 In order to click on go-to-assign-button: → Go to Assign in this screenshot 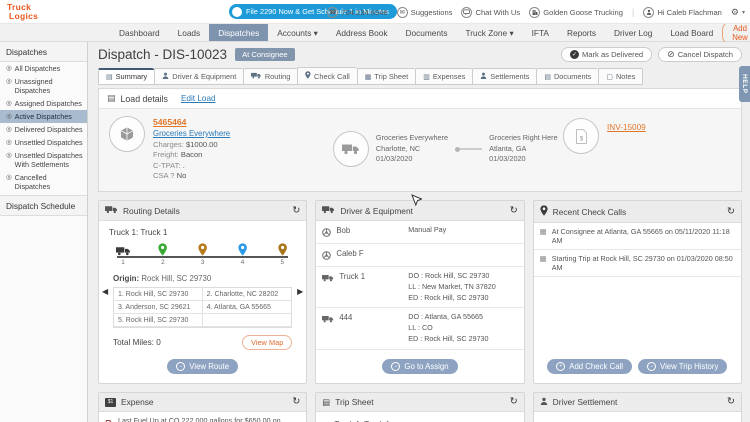, I will do `click(420, 367)`.